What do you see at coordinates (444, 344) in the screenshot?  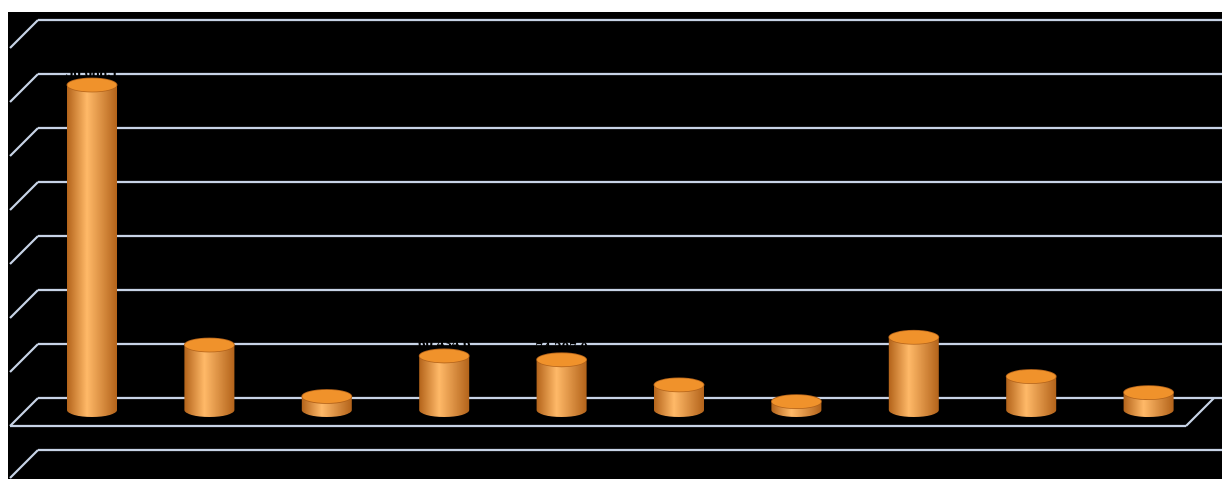 I see `data-label: 60 434.6` at bounding box center [444, 344].